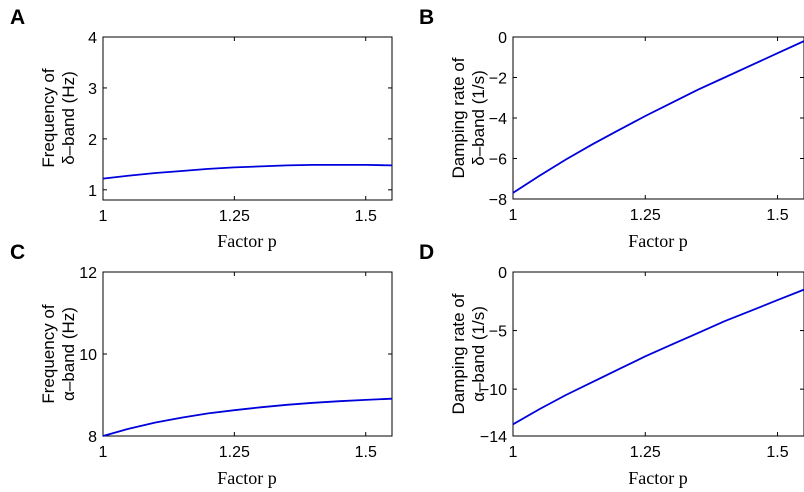 The width and height of the screenshot is (804, 492). Describe the element at coordinates (247, 354) in the screenshot. I see `panel-c-axes-box` at that location.